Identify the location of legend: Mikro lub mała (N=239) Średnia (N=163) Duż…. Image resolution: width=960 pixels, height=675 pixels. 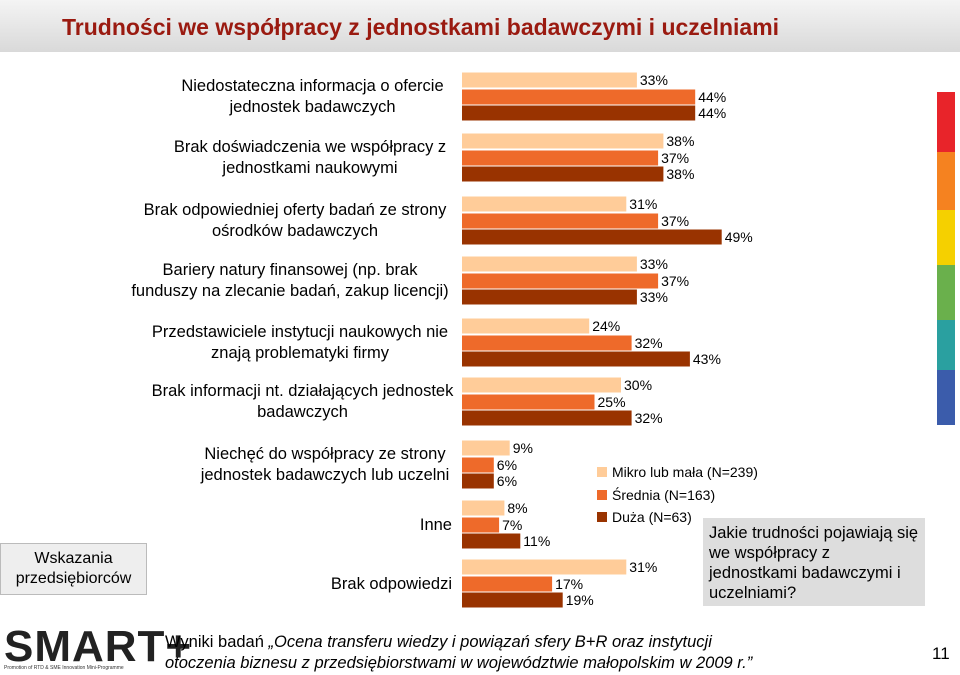
(677, 495).